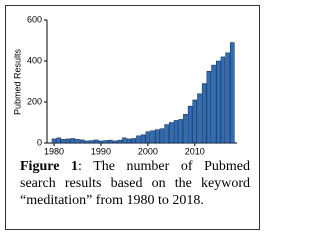 The height and width of the screenshot is (240, 320). Describe the element at coordinates (17, 81) in the screenshot. I see `y-axis-label: Pubmed Results` at that location.